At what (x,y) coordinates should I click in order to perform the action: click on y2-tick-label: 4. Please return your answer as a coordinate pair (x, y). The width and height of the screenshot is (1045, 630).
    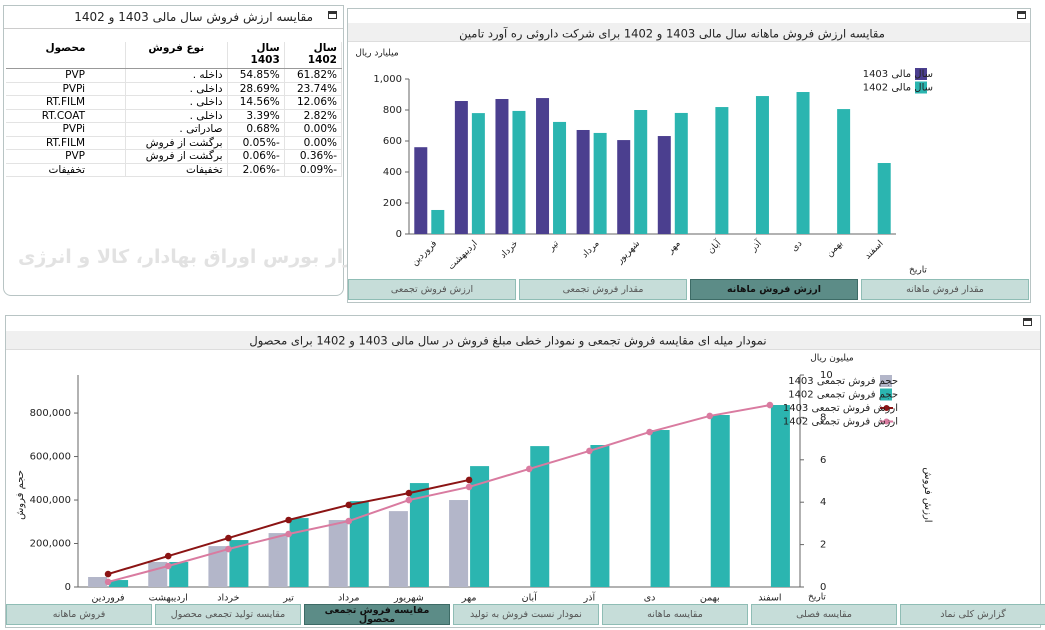
    Looking at the image, I should click on (823, 502).